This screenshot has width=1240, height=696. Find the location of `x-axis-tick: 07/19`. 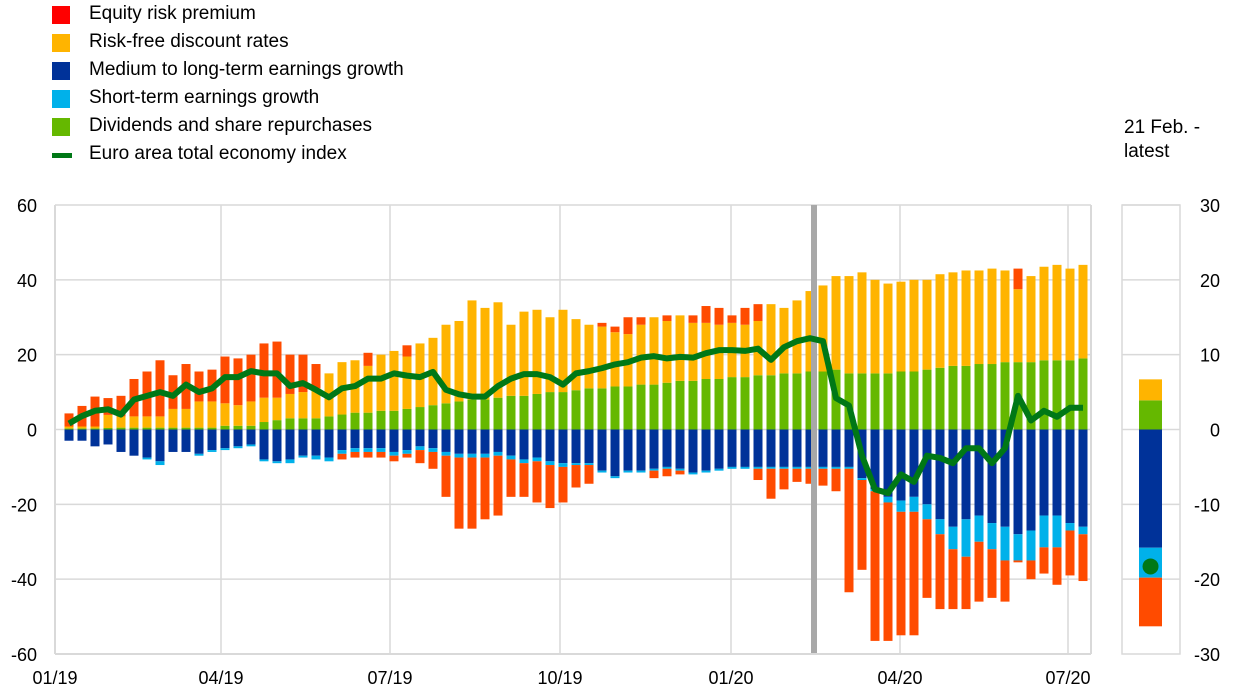

x-axis-tick: 07/19 is located at coordinates (389, 678).